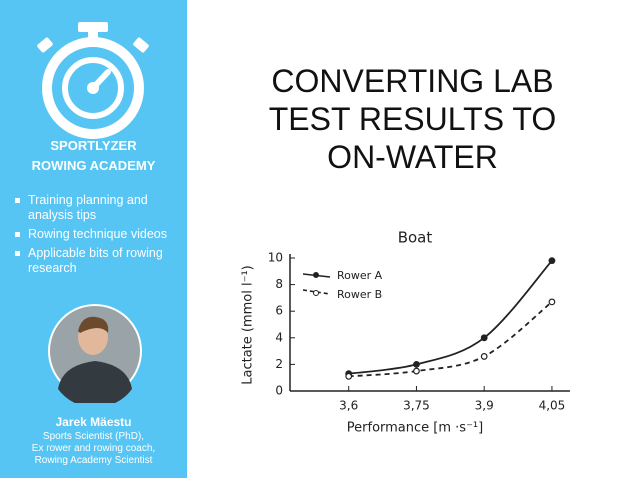  What do you see at coordinates (279, 284) in the screenshot?
I see `y-tick-label: 8` at bounding box center [279, 284].